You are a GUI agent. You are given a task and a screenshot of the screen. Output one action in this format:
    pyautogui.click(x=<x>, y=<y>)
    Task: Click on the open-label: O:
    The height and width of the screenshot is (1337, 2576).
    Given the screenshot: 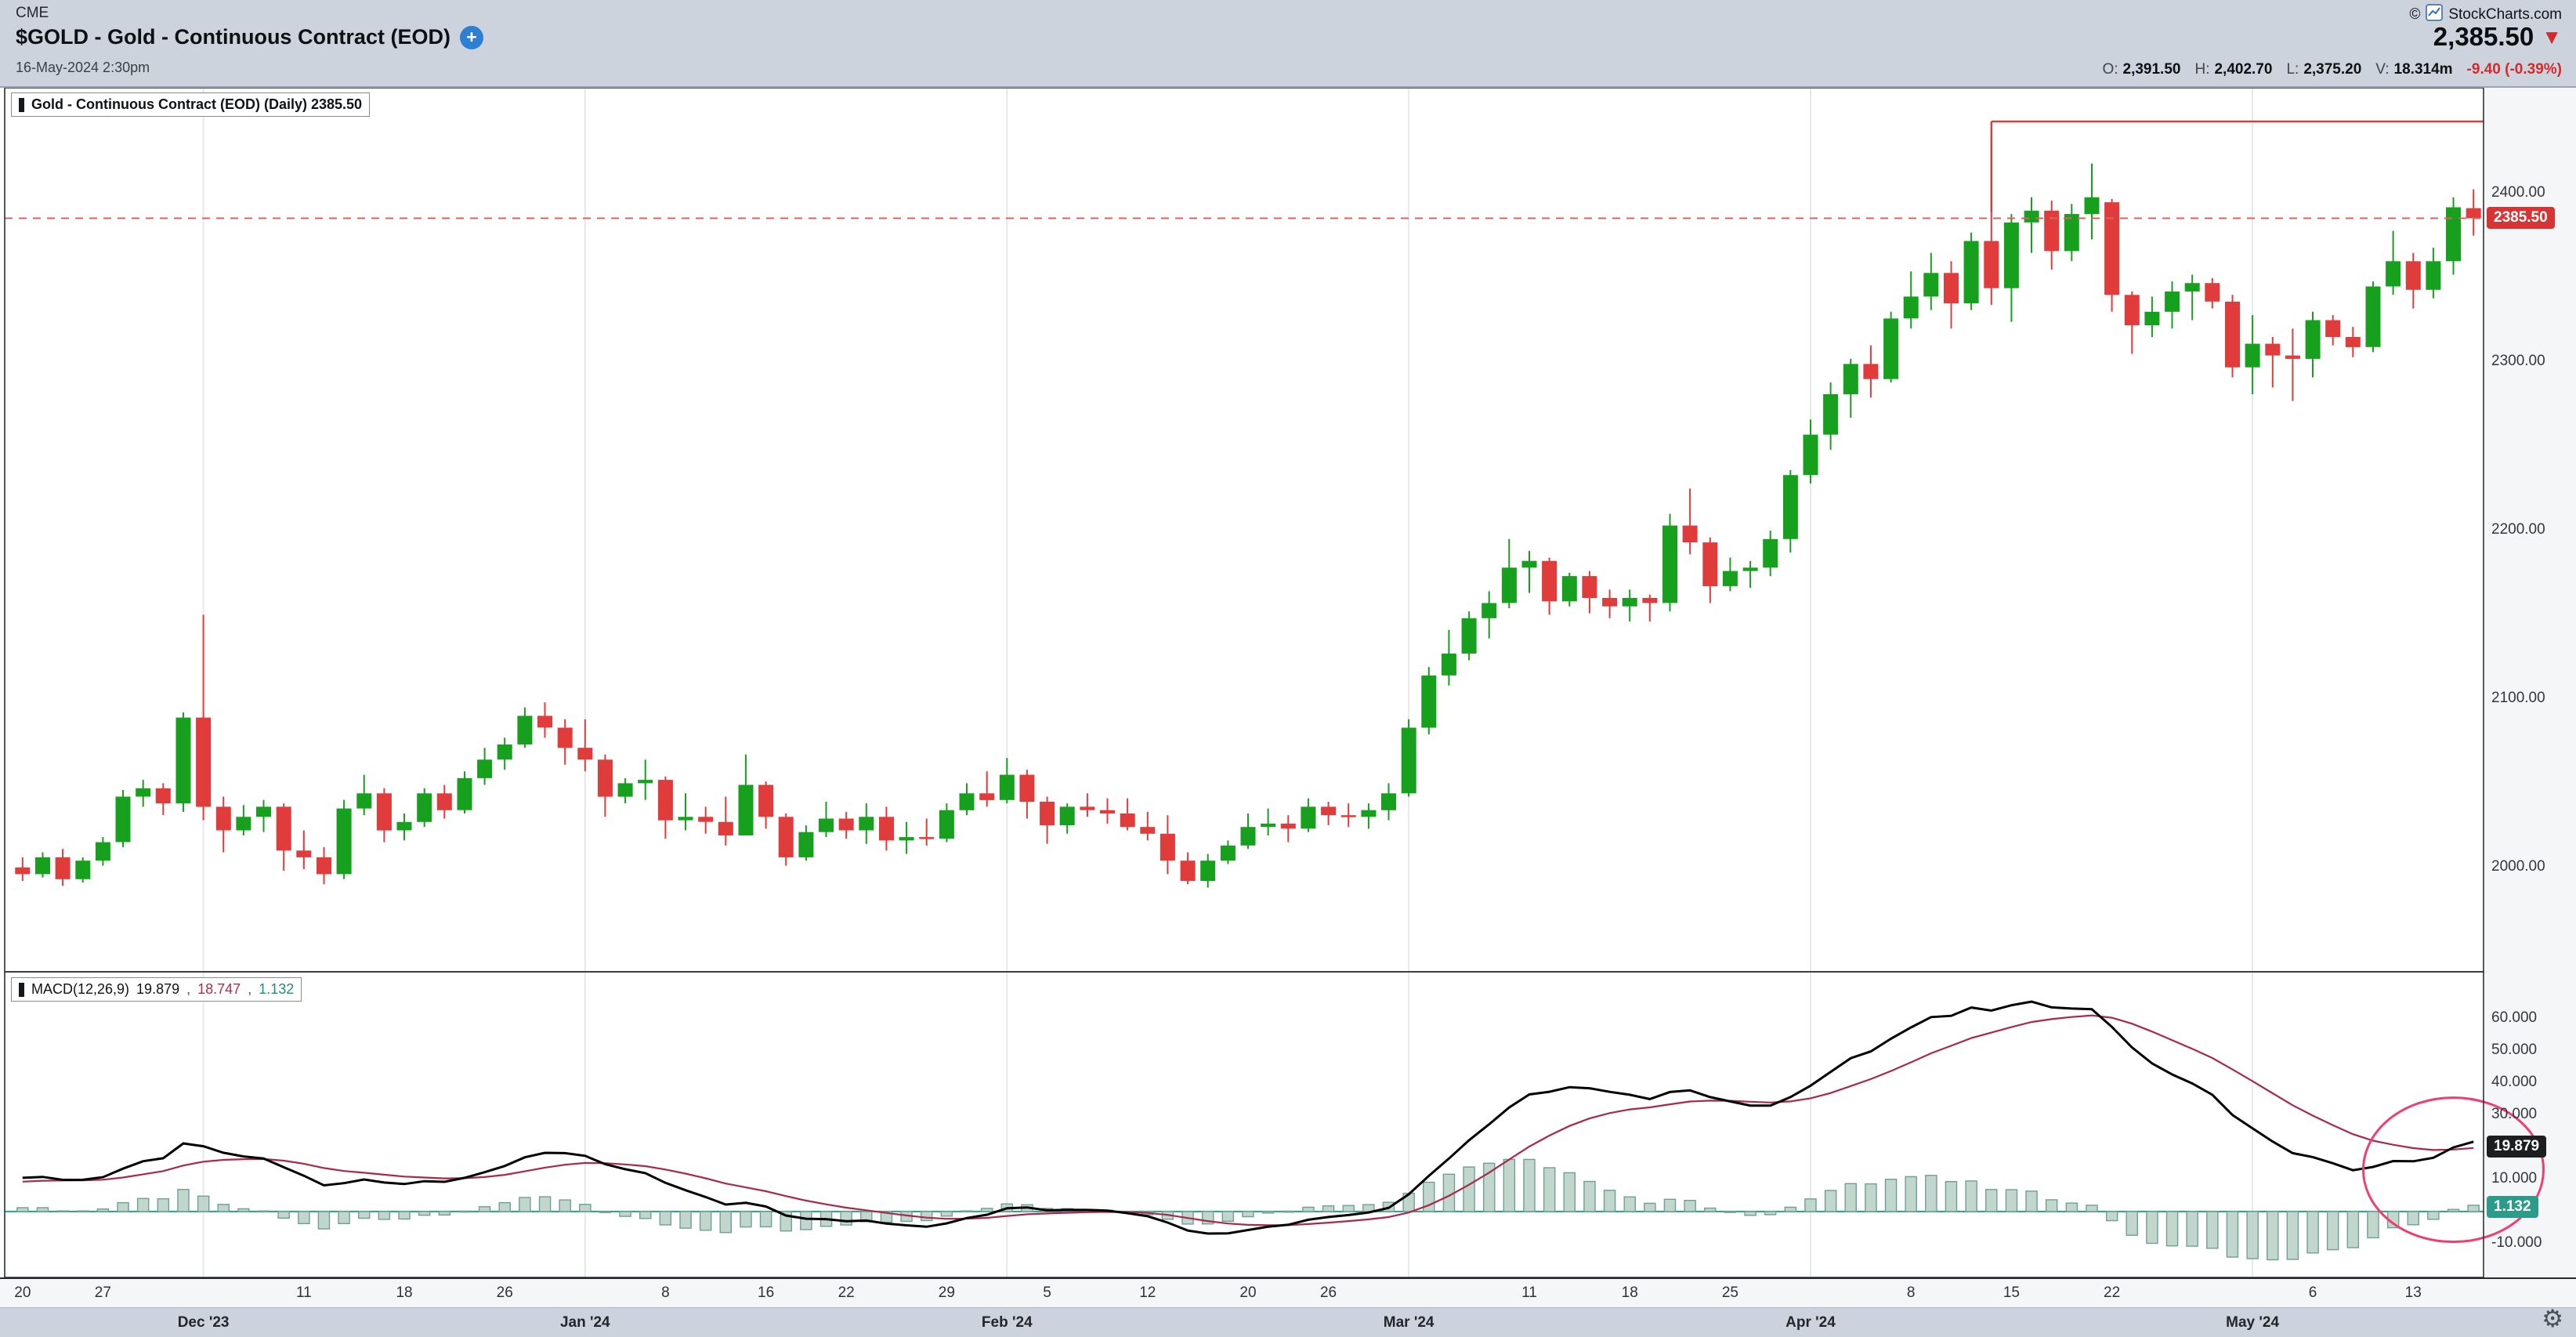 What is the action you would take?
    pyautogui.click(x=2110, y=70)
    